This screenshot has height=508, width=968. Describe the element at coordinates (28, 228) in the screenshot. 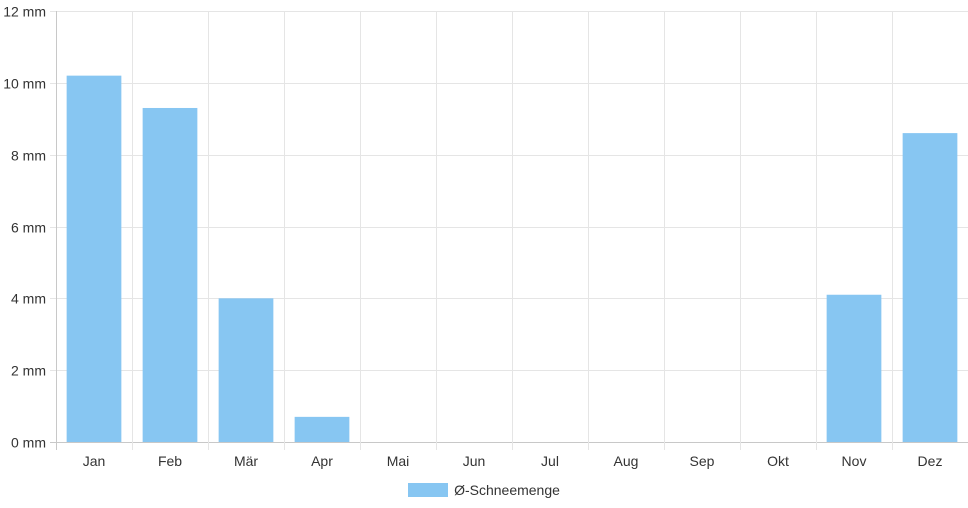

I see `y-tick-label: 6 mm` at that location.